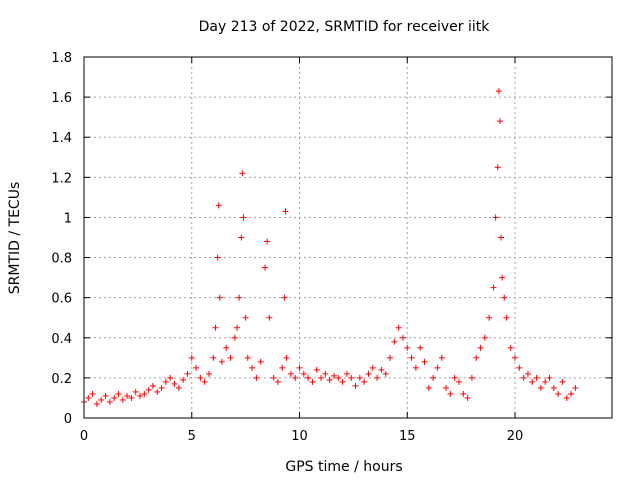 Image resolution: width=640 pixels, height=480 pixels. Describe the element at coordinates (299, 436) in the screenshot. I see `x-tick-label: 10` at that location.